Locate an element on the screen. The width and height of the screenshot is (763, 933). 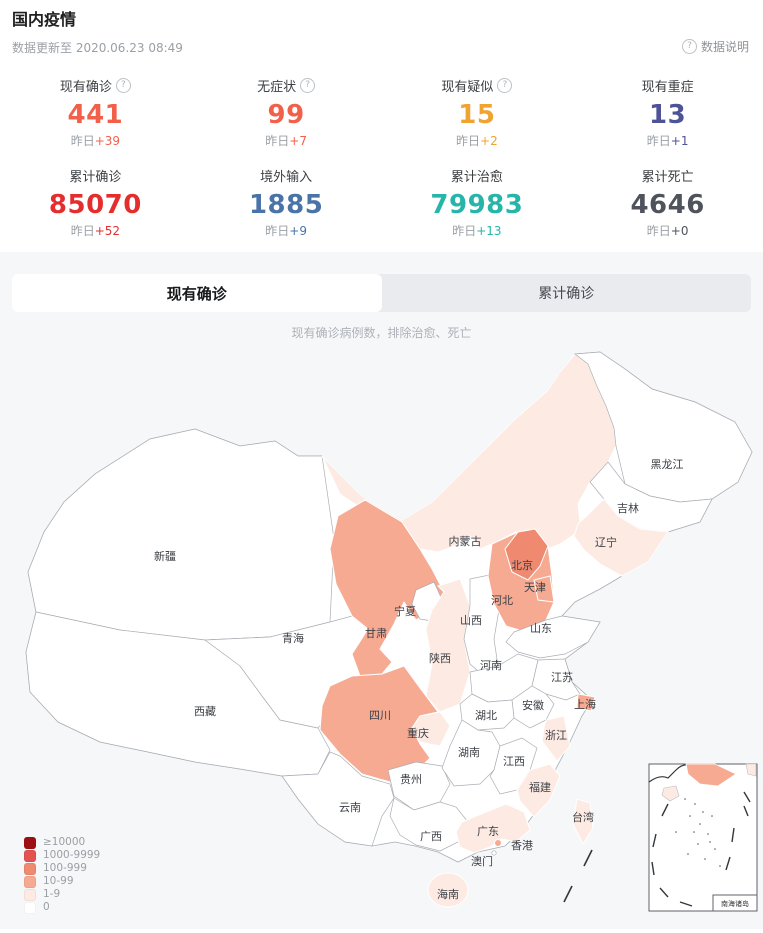
stat-label: 现有重症 is located at coordinates (667, 87).